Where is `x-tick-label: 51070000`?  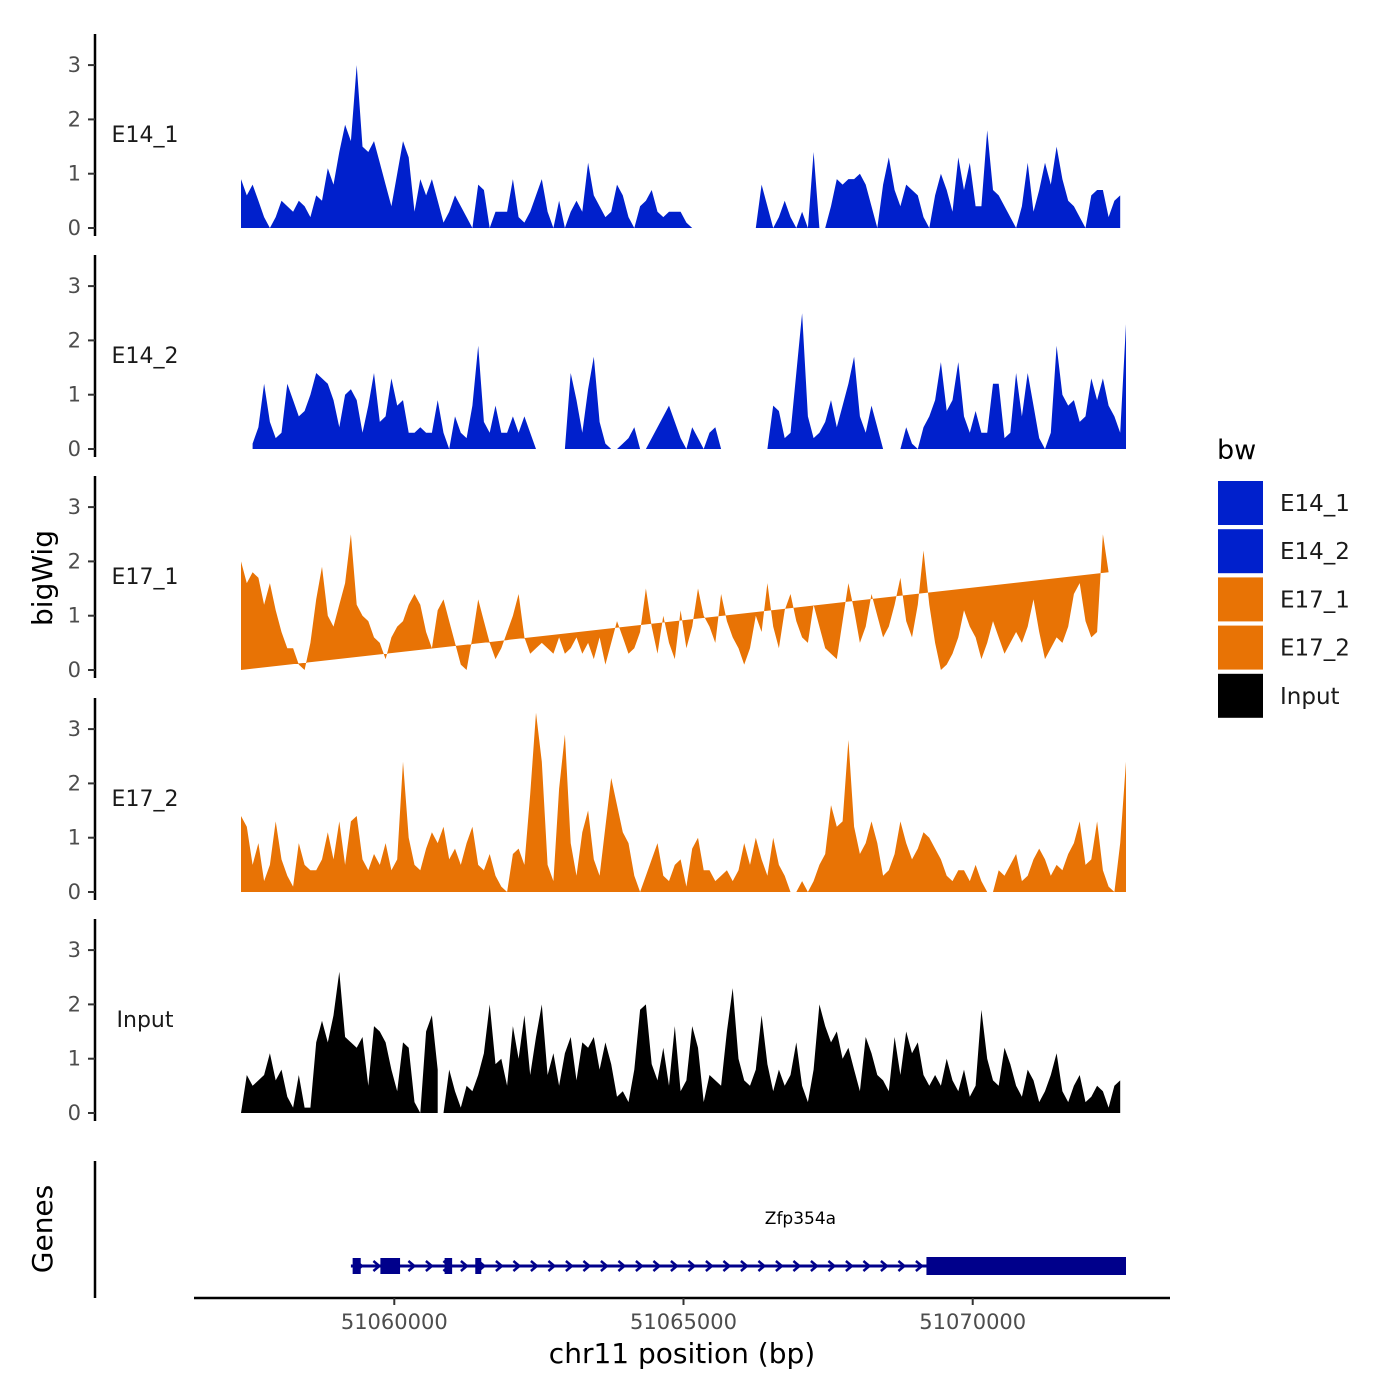 x-tick-label: 51070000 is located at coordinates (972, 1322).